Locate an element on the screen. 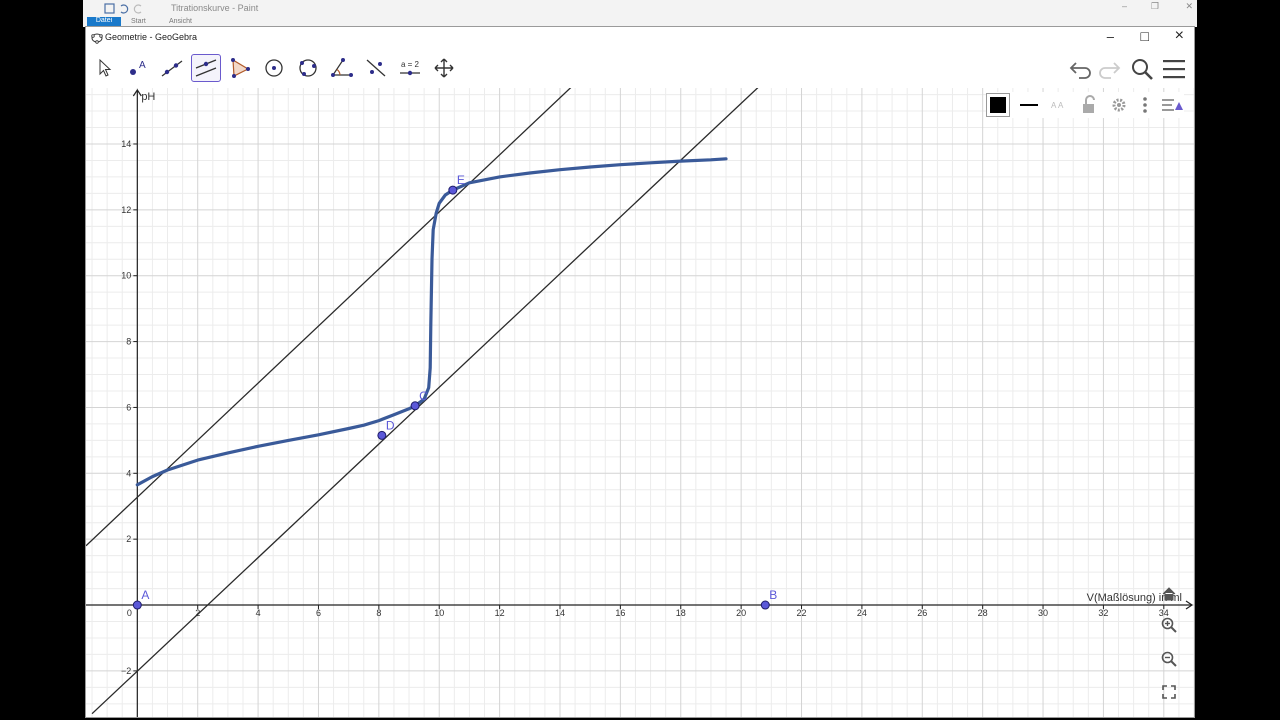 The width and height of the screenshot is (1280, 720). home-icon is located at coordinates (1169, 594).